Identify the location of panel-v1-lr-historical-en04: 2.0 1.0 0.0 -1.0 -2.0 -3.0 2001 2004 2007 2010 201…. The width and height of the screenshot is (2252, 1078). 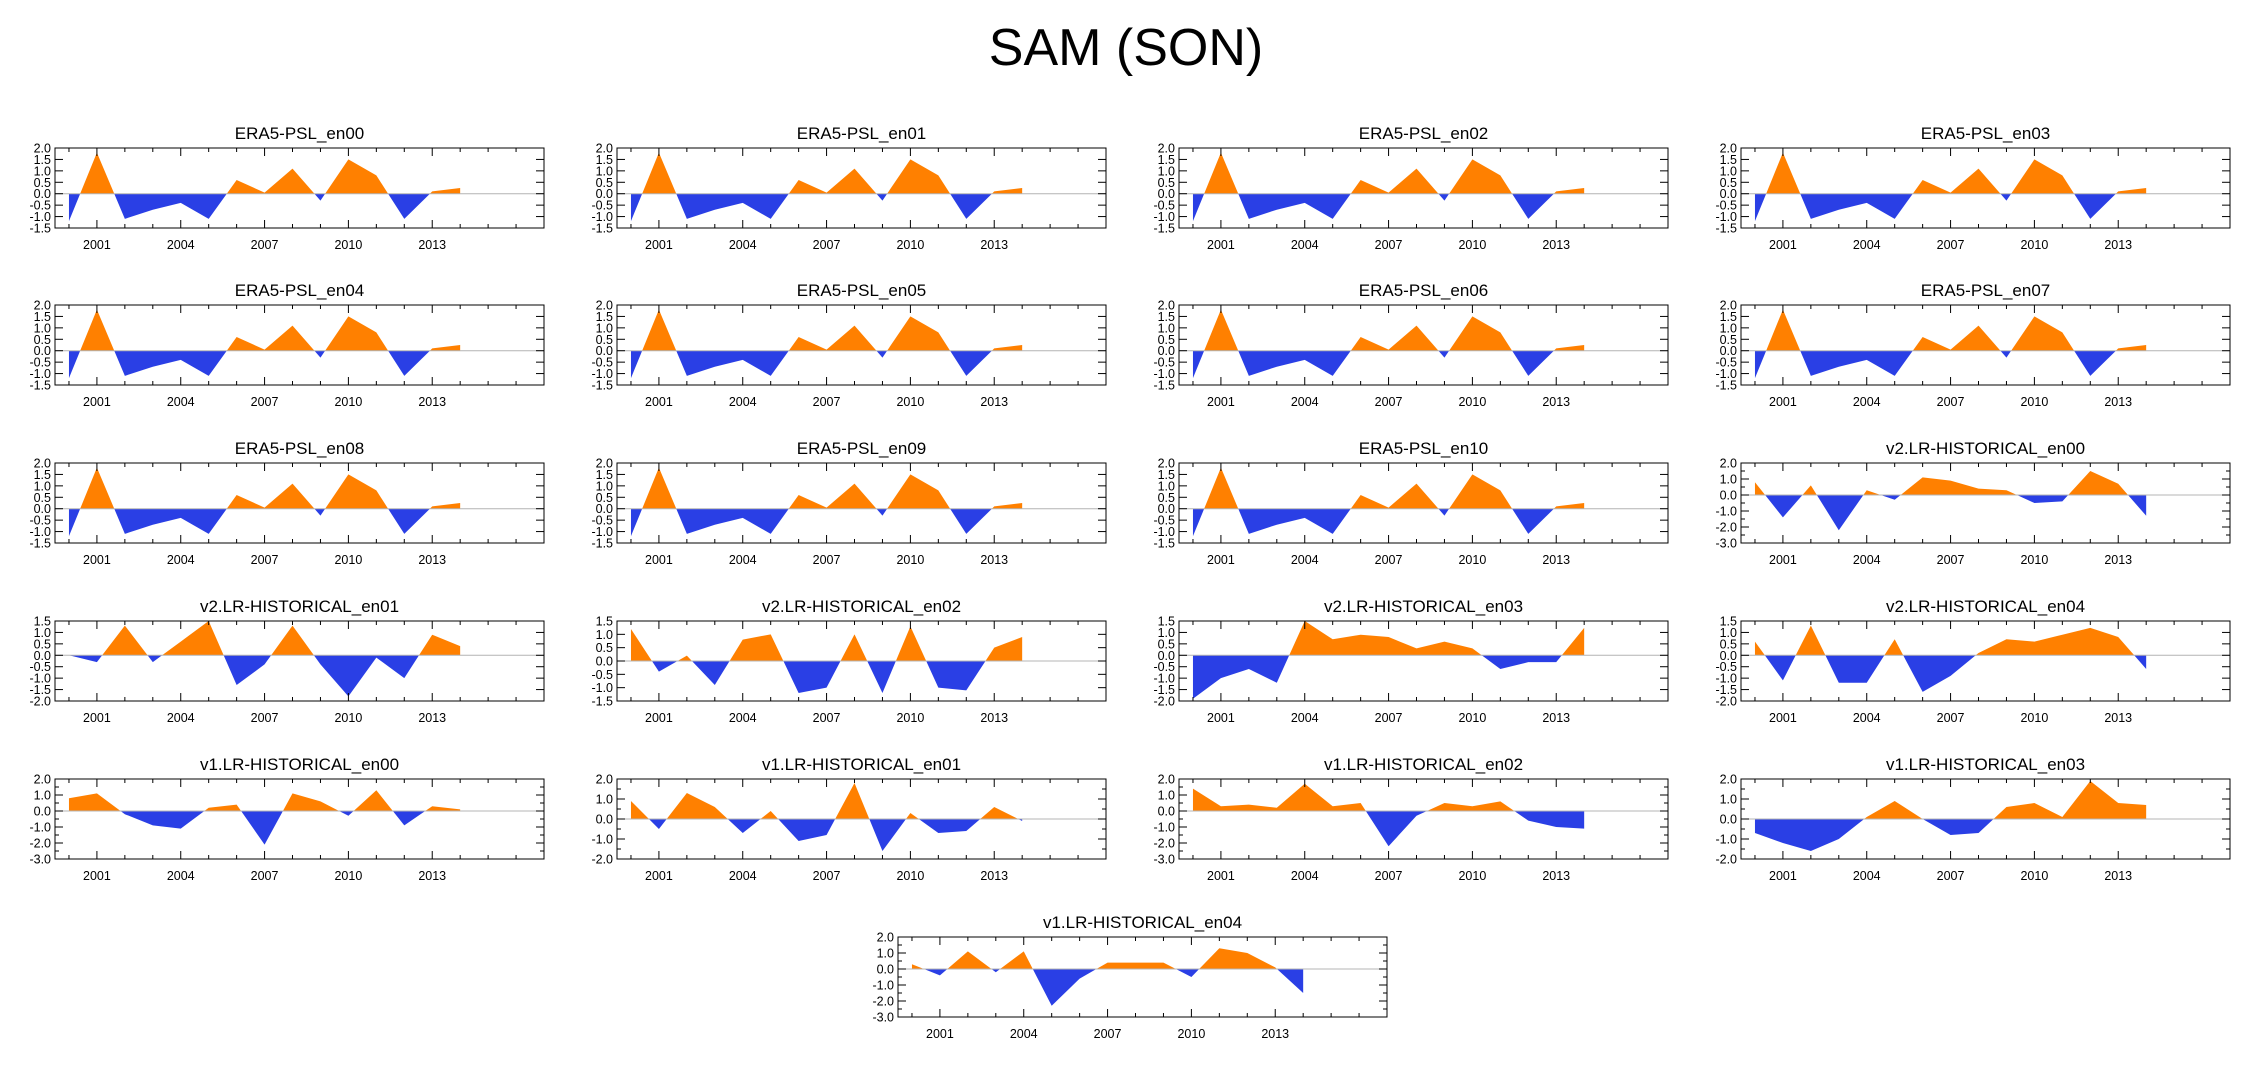
(1130, 977).